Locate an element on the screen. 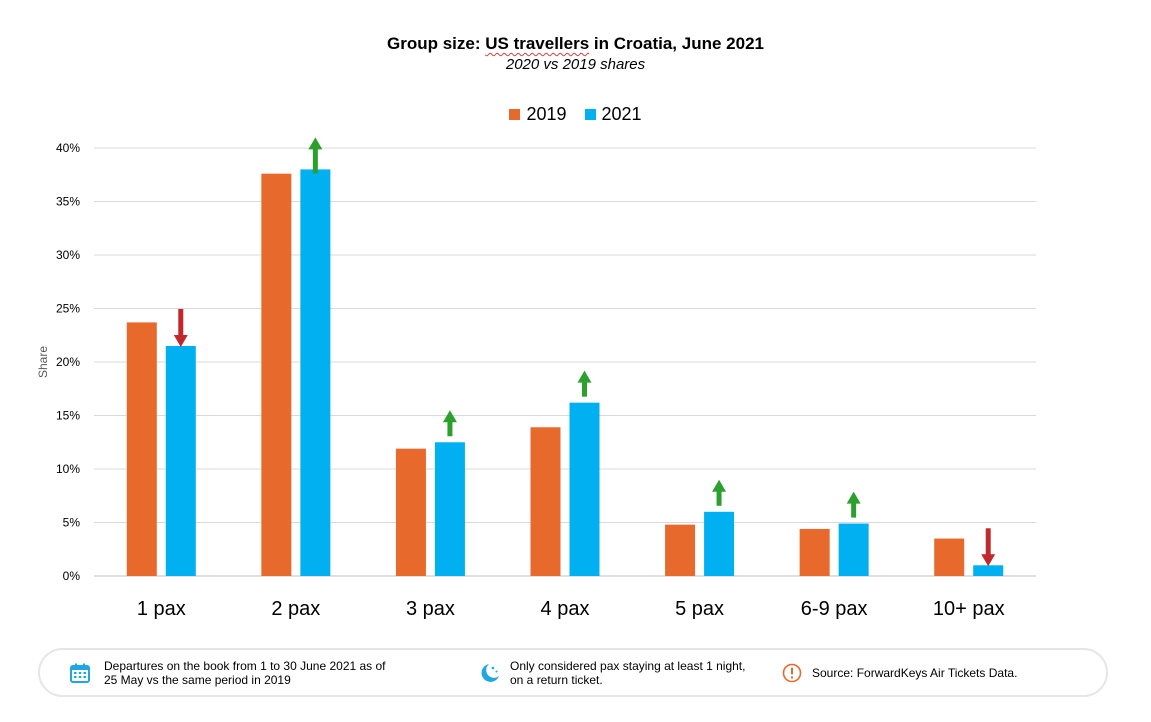 Image resolution: width=1151 pixels, height=722 pixels. y-tick-label: 35% is located at coordinates (68, 202).